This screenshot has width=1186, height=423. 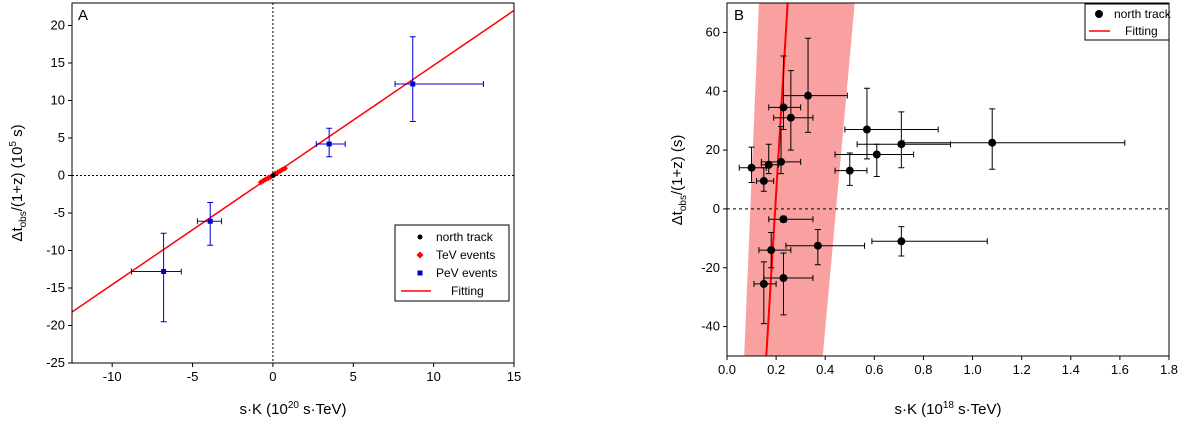 What do you see at coordinates (710, 326) in the screenshot?
I see `b-y-tick-label-0: -40` at bounding box center [710, 326].